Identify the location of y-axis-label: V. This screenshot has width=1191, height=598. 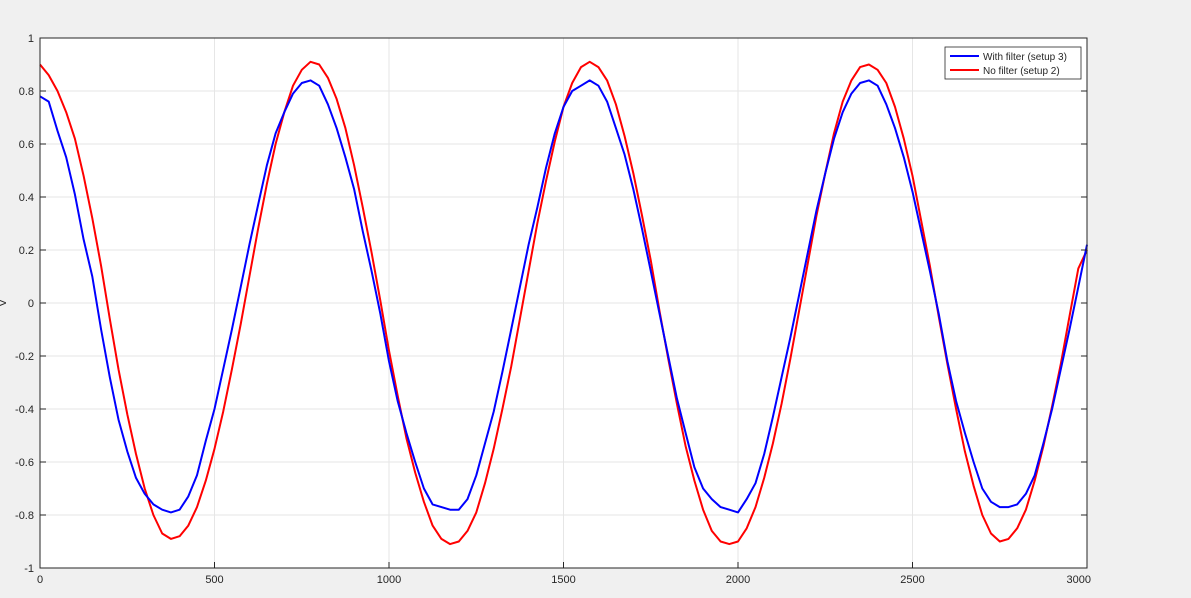
(4, 303).